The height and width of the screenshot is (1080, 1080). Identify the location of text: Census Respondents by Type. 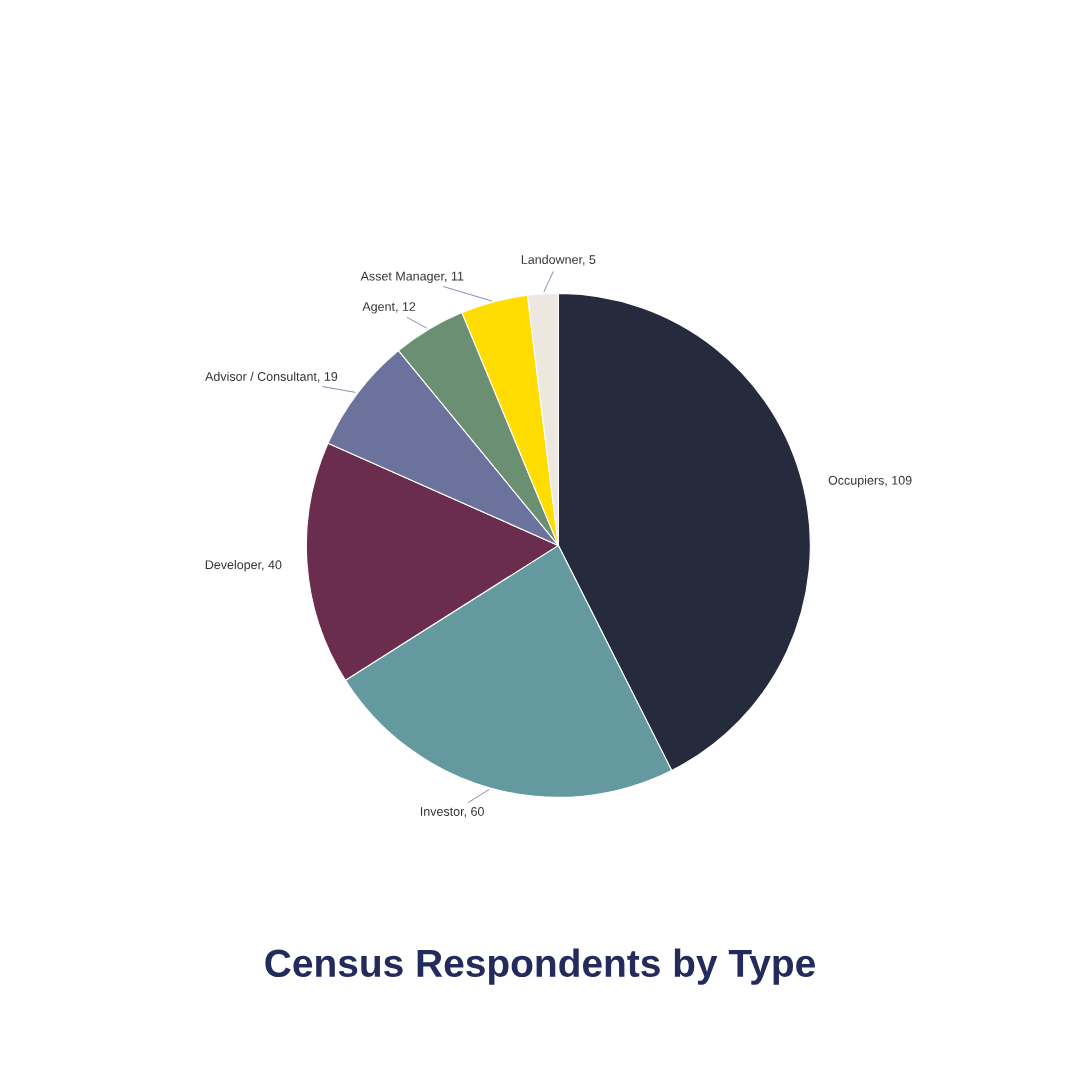
(540, 966).